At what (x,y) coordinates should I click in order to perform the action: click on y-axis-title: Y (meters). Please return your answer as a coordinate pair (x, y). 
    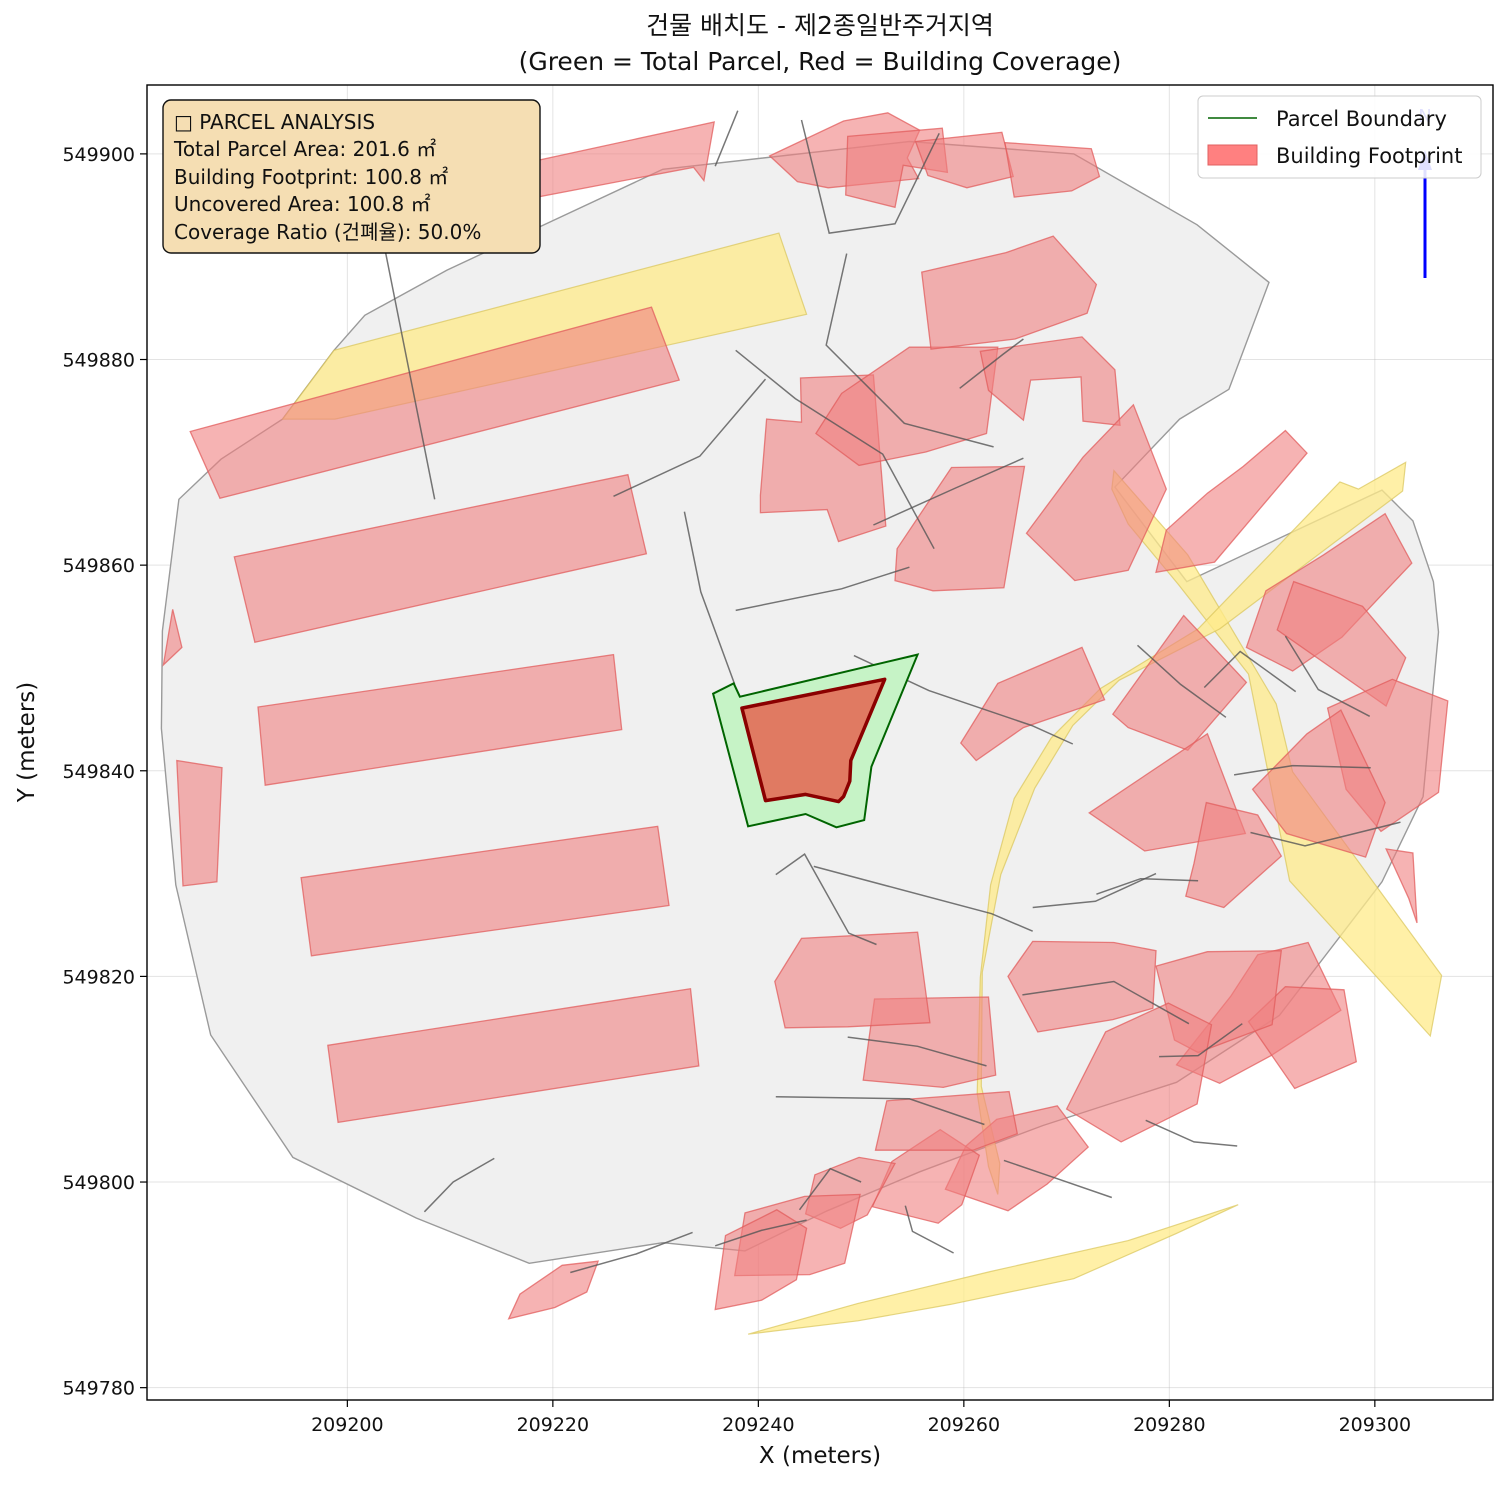
    Looking at the image, I should click on (27, 742).